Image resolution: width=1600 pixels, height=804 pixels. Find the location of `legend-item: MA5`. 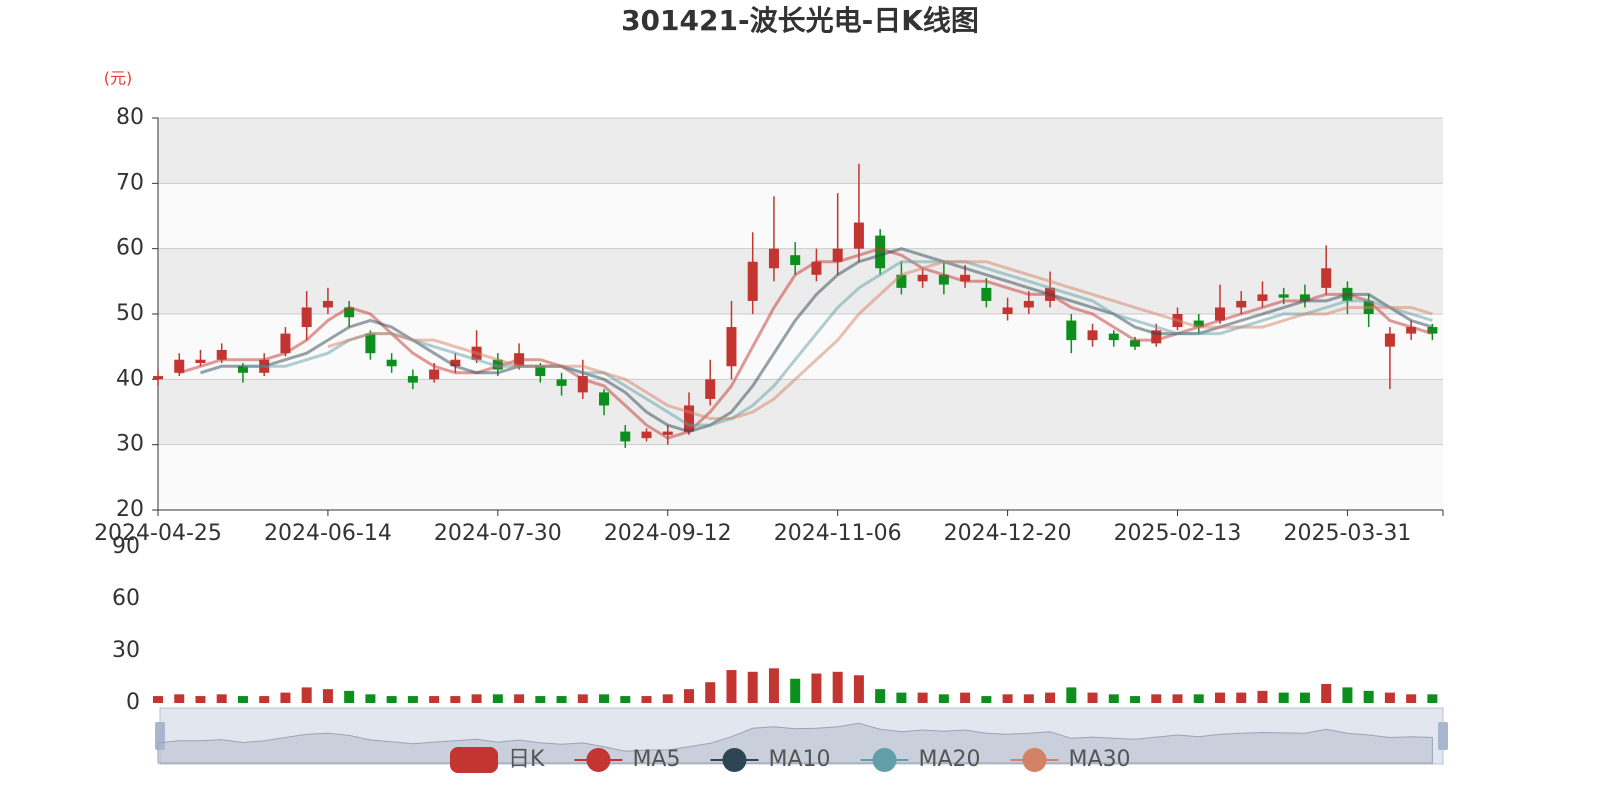

legend-item: MA5 is located at coordinates (627, 759).